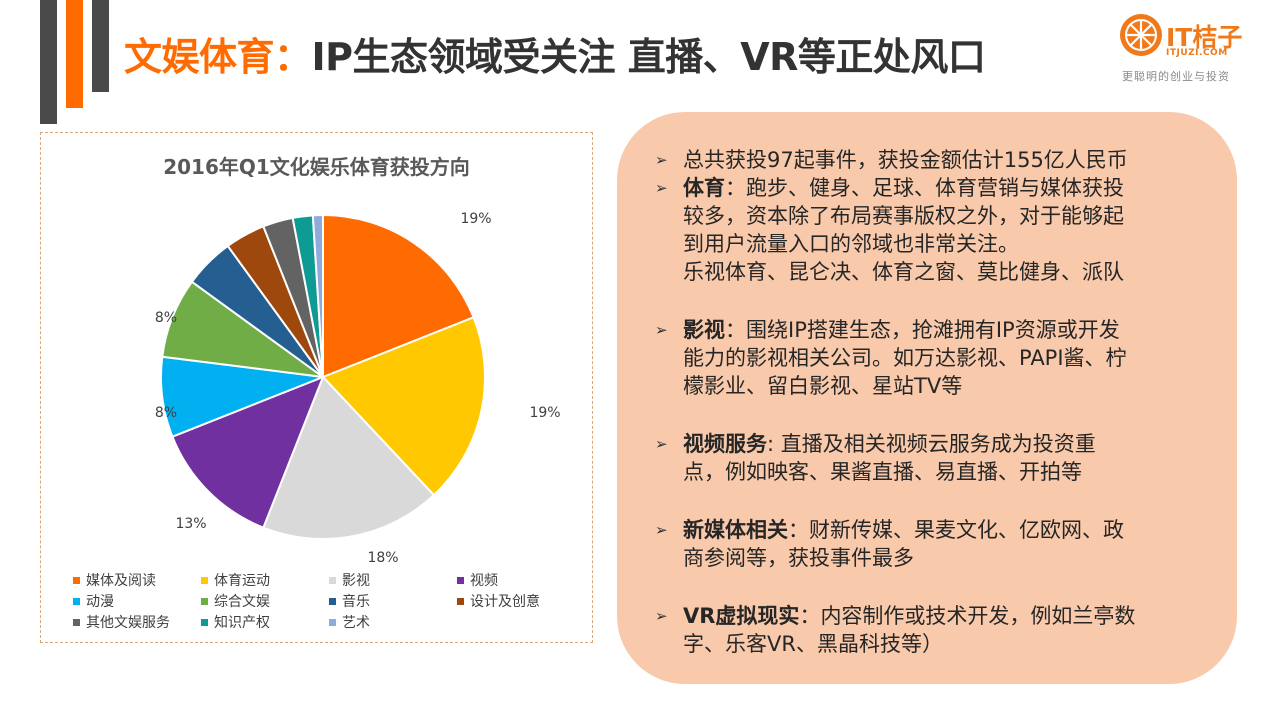 This screenshot has width=1280, height=720. Describe the element at coordinates (903, 216) in the screenshot. I see `bullet-text: 较多，资本除了布局赛事版权之外，对于能够起` at that location.